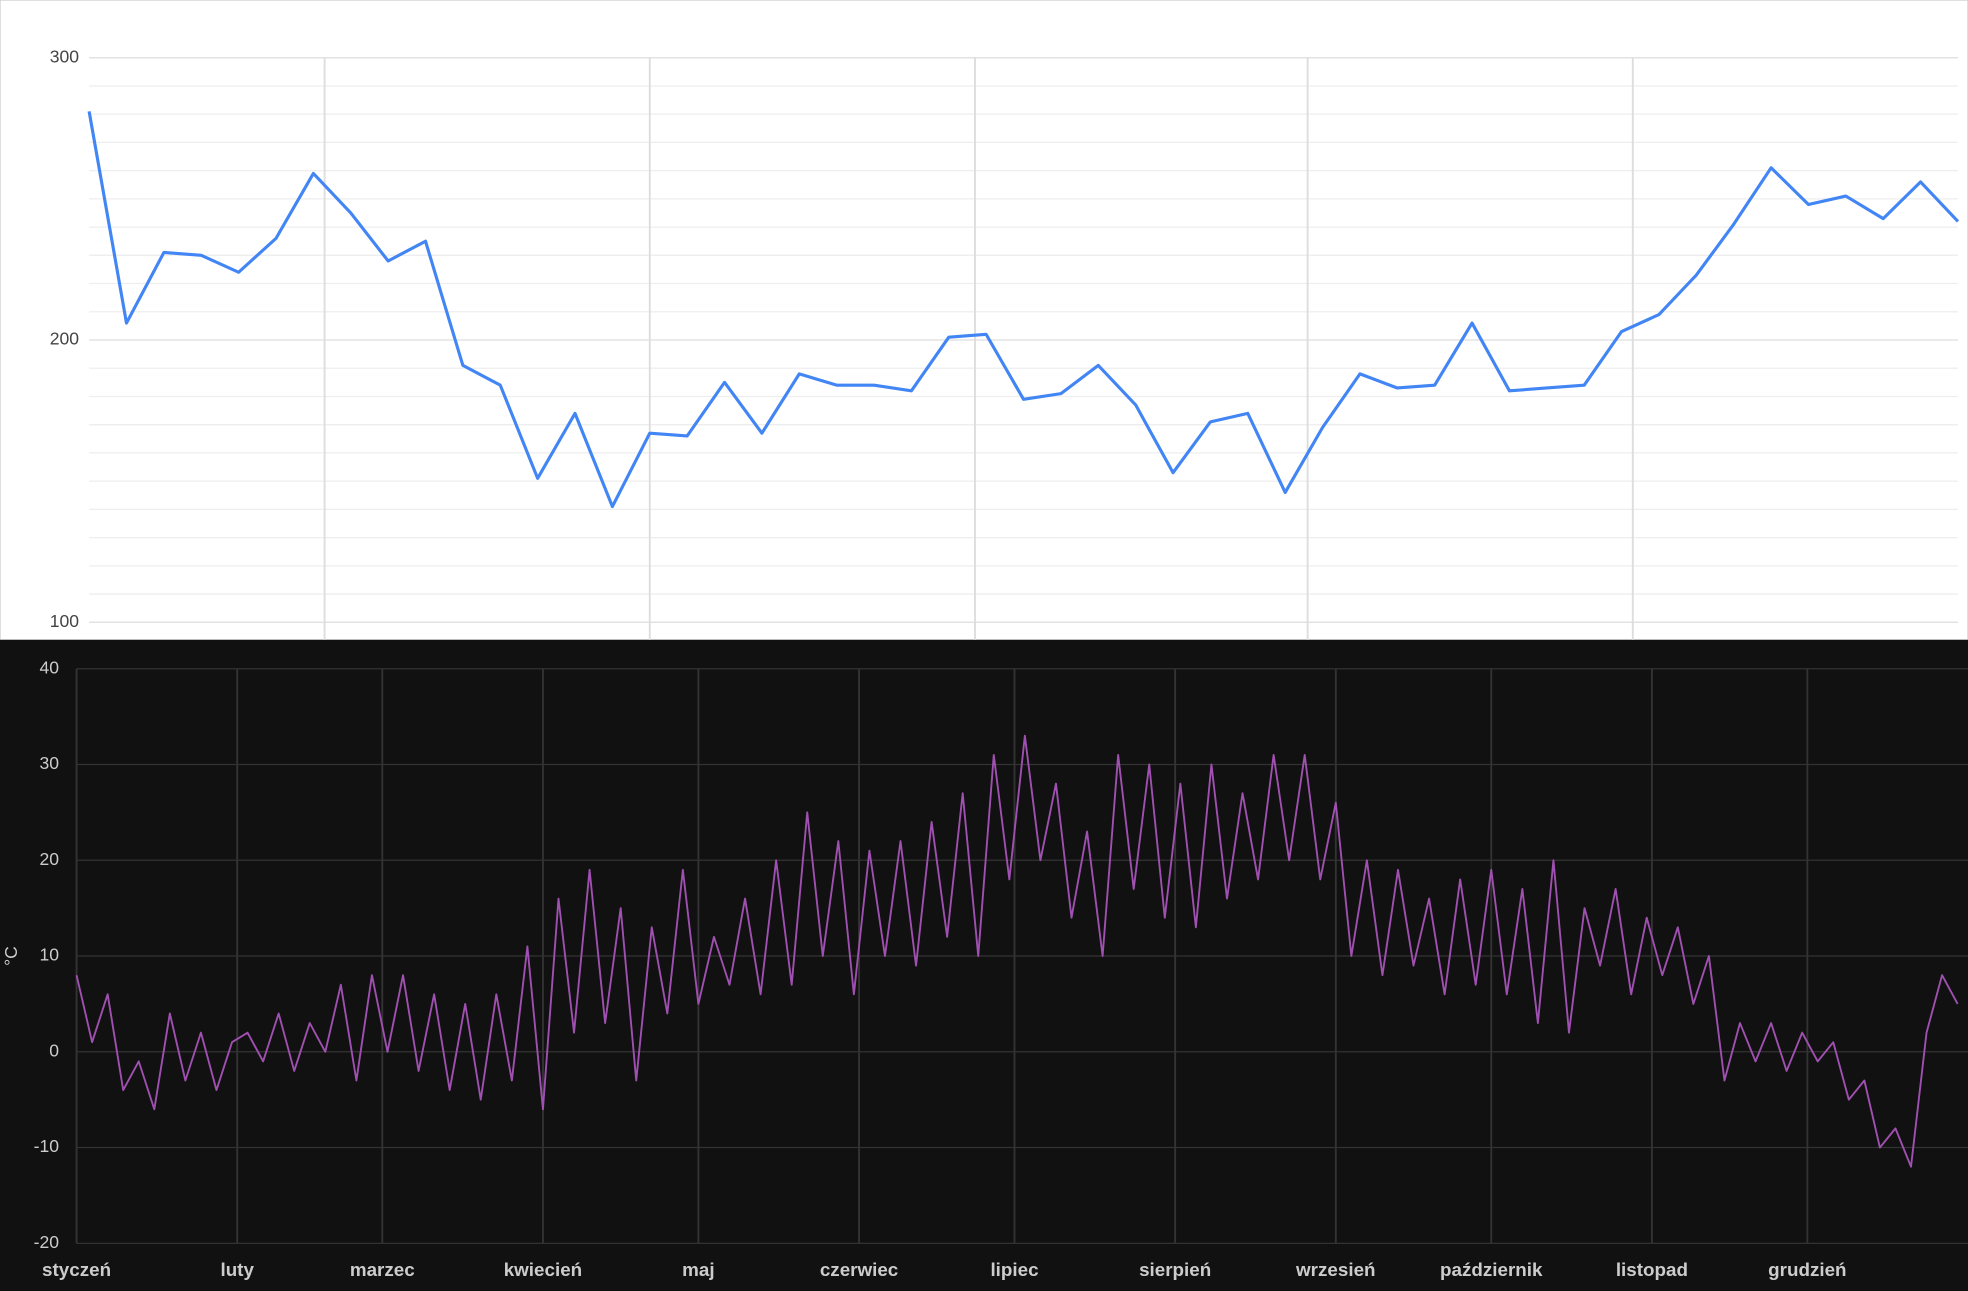 This screenshot has width=1968, height=1291. I want to click on x-tick-label: sierpień, so click(1175, 1269).